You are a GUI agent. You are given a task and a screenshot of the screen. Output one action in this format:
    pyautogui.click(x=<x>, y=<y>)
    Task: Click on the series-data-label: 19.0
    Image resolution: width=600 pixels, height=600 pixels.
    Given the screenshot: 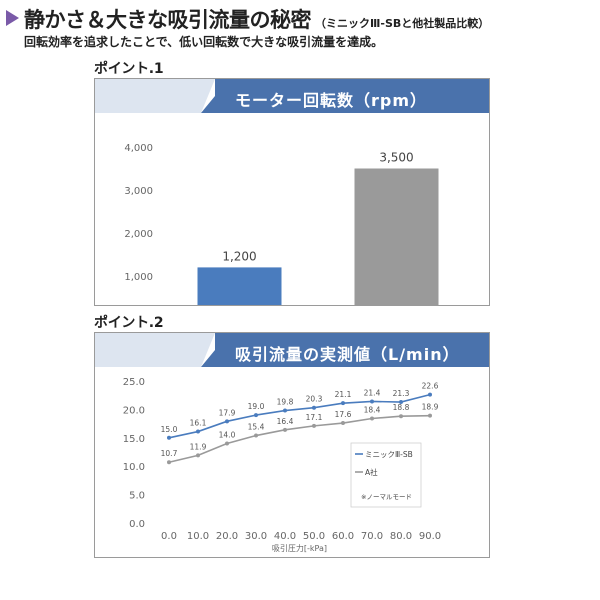 What is the action you would take?
    pyautogui.click(x=256, y=406)
    